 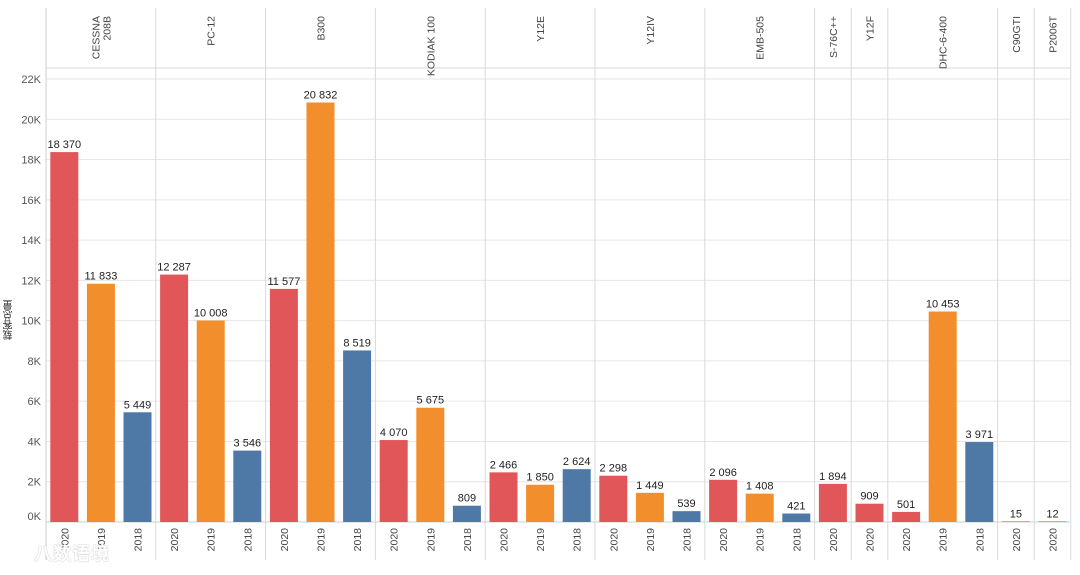 I want to click on bar-data-label: 3 546, so click(x=248, y=444).